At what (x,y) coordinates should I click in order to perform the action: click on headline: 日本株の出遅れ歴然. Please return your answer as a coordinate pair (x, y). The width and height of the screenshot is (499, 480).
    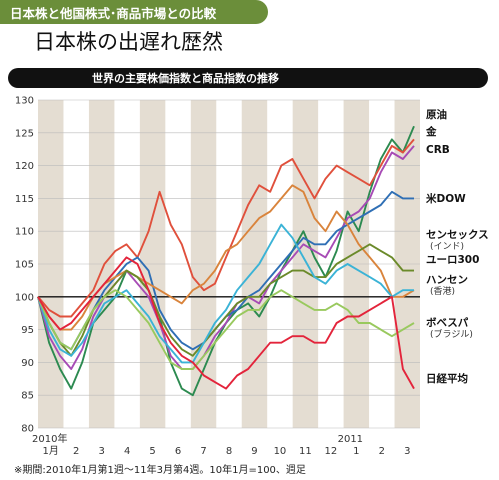
    Looking at the image, I should click on (128, 42).